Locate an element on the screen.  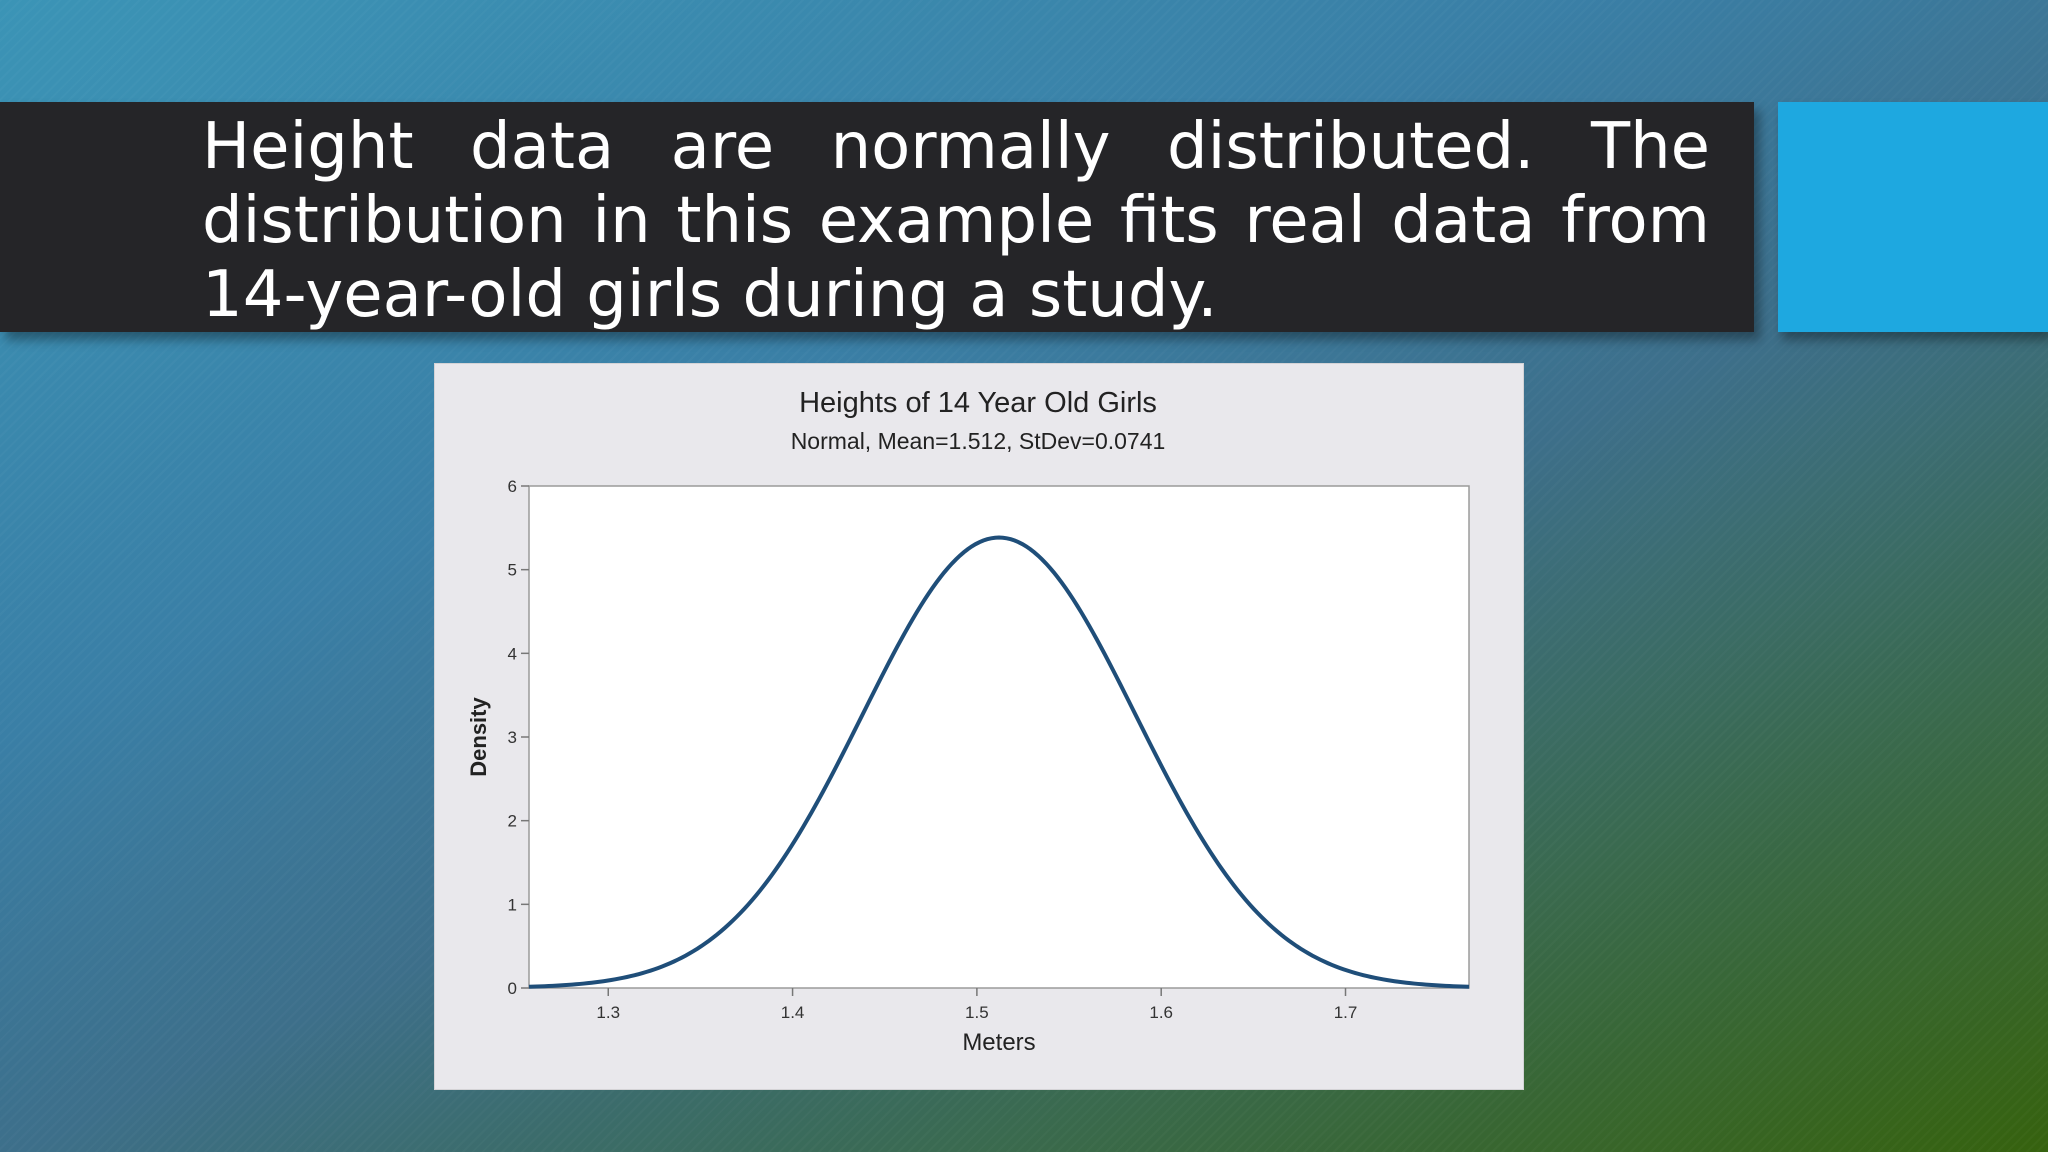
chart-subtitle: Normal, Mean=1.512, StDev=0.0741 is located at coordinates (978, 441).